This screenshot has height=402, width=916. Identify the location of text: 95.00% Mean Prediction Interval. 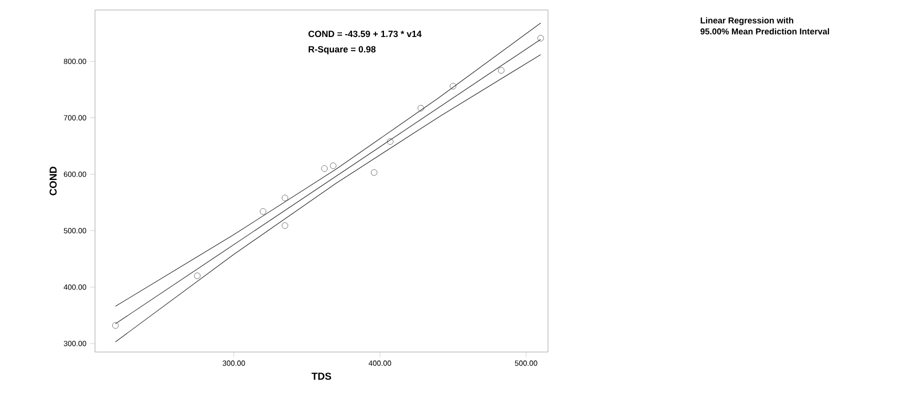
(765, 31).